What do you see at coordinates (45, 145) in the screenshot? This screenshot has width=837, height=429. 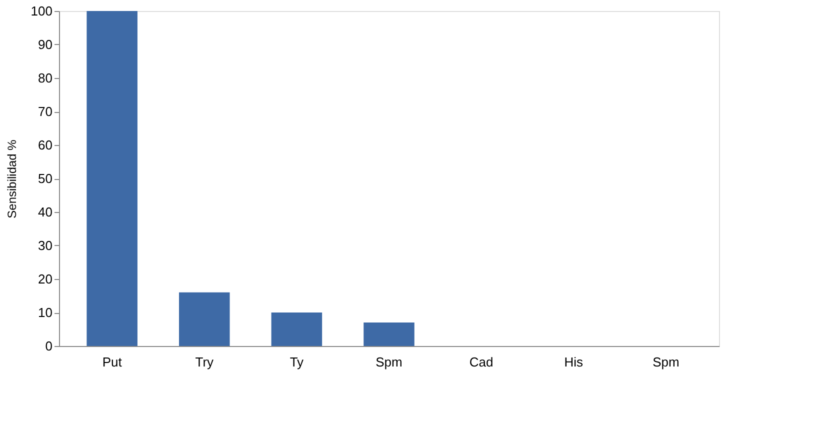 I see `y-tick-label: 60` at bounding box center [45, 145].